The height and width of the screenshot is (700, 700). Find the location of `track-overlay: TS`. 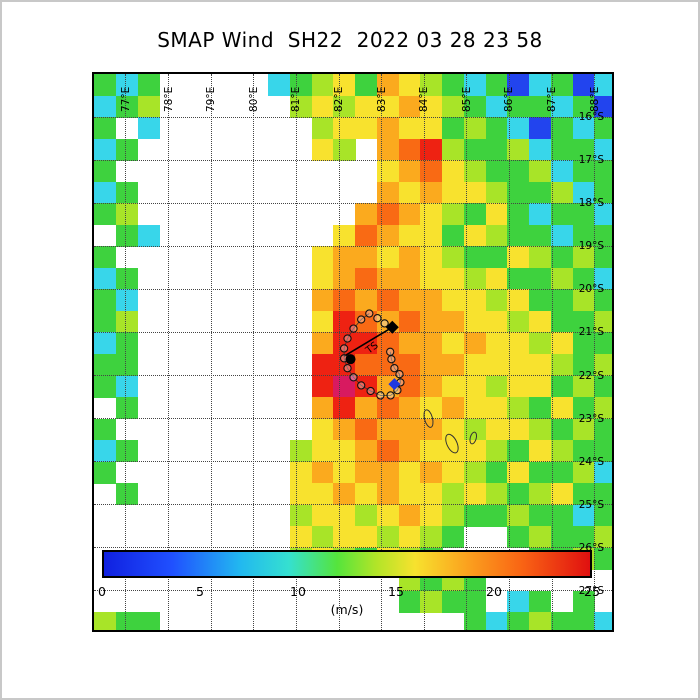

track-overlay: TS is located at coordinates (408, 381).